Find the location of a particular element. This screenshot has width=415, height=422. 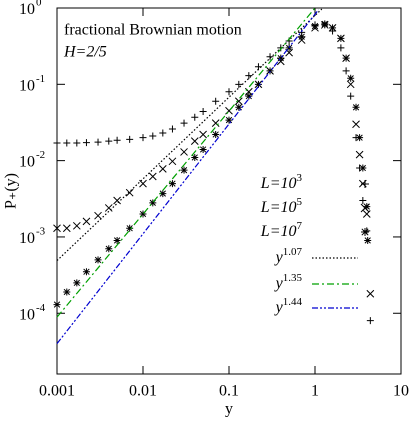

legend-sup: 1.07 is located at coordinates (293, 252).